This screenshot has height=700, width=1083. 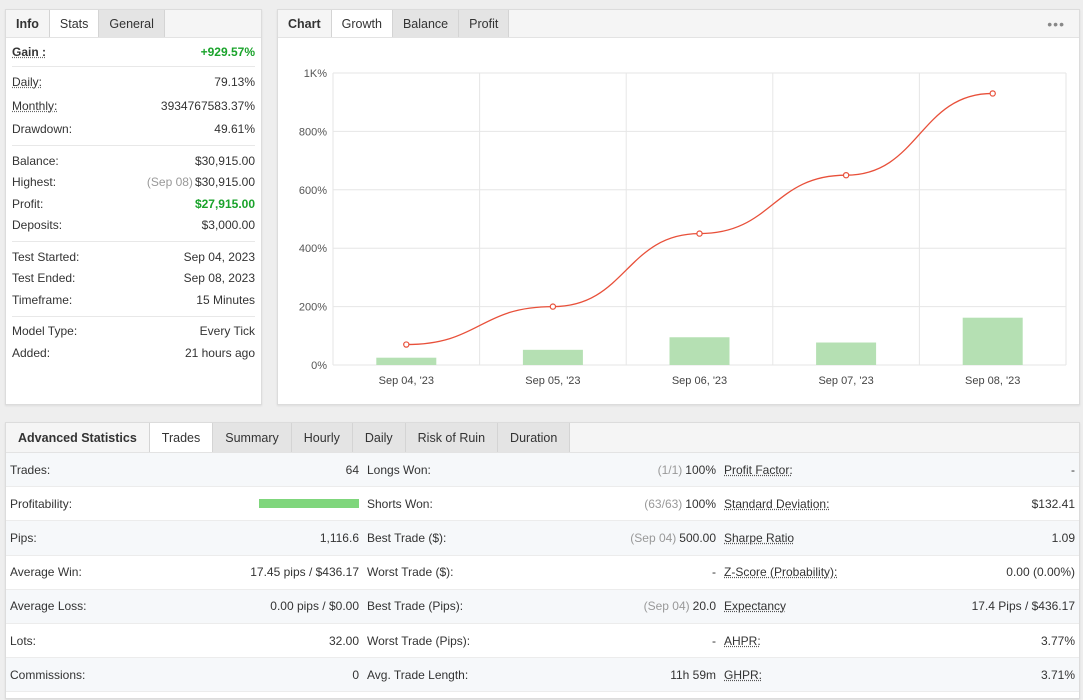 I want to click on sharpe-ratio-label: Sharpe Ratio, so click(x=759, y=537).